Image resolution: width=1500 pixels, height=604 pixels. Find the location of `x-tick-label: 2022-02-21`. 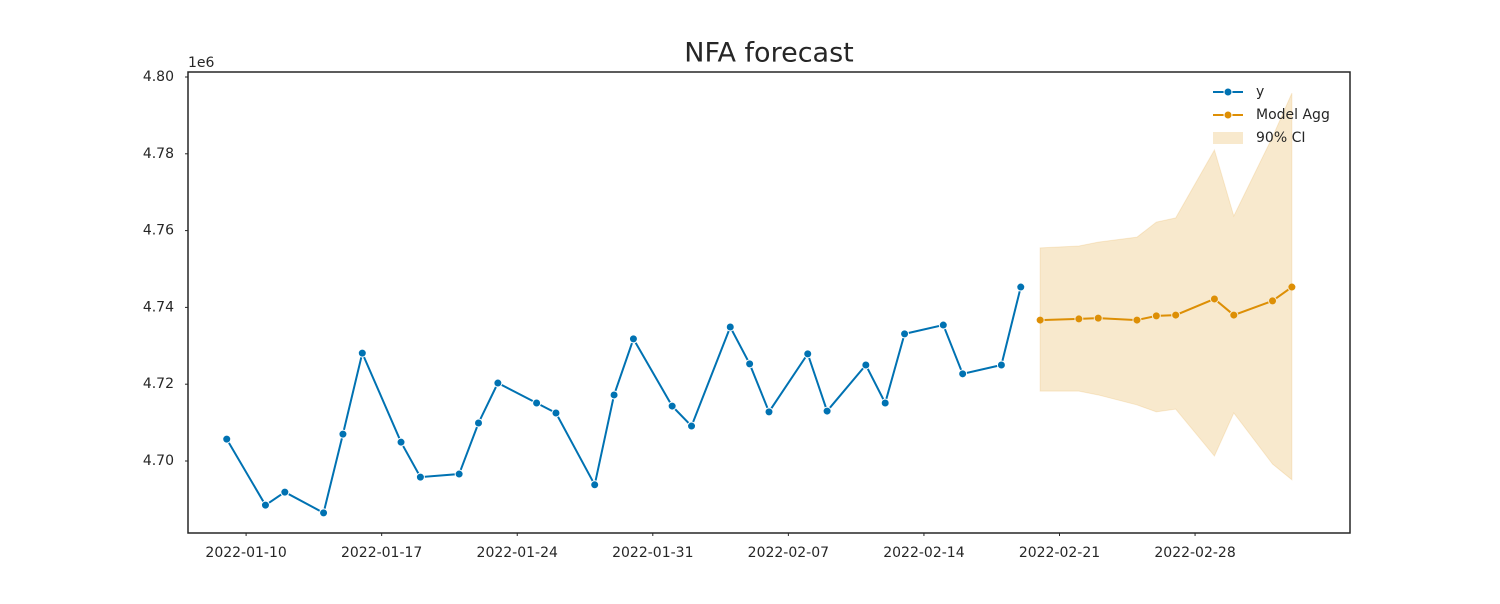

x-tick-label: 2022-02-21 is located at coordinates (1059, 553).